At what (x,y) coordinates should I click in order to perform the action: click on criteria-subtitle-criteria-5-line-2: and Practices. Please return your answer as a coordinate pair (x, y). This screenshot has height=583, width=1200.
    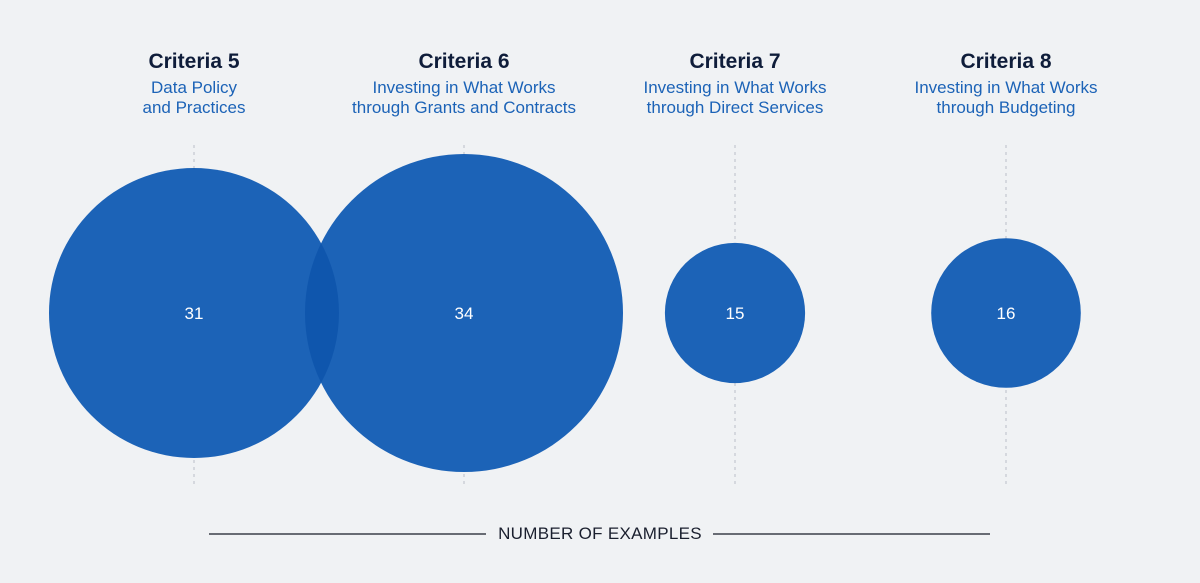
    Looking at the image, I should click on (194, 107).